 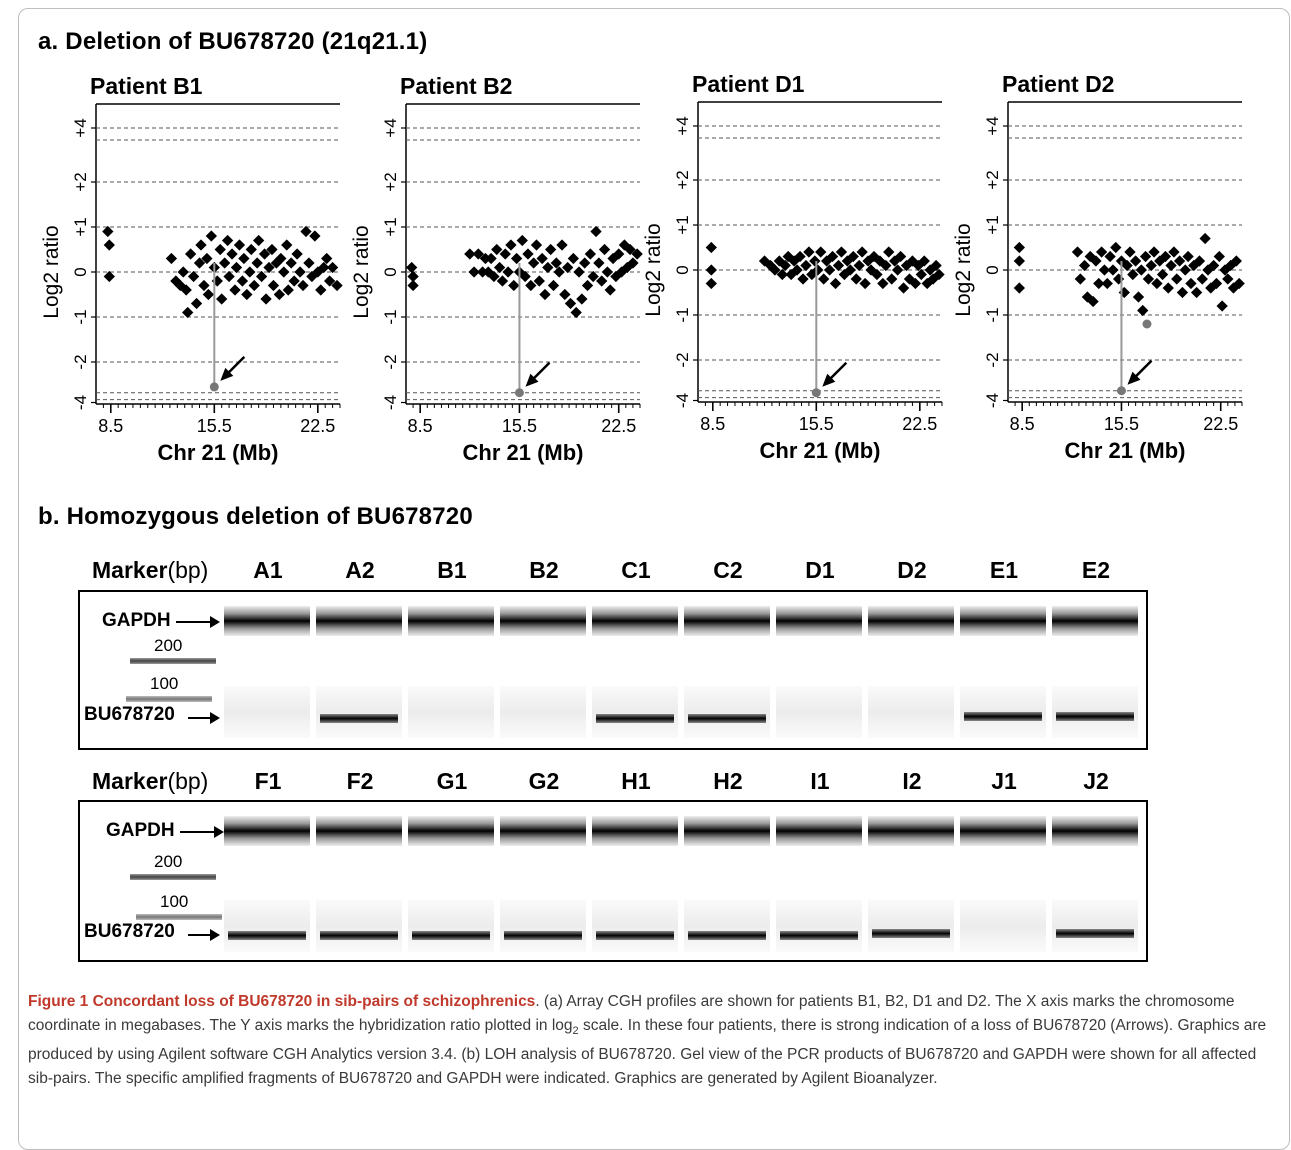 What do you see at coordinates (992, 269) in the screenshot?
I see `y-tick-label: 0` at bounding box center [992, 269].